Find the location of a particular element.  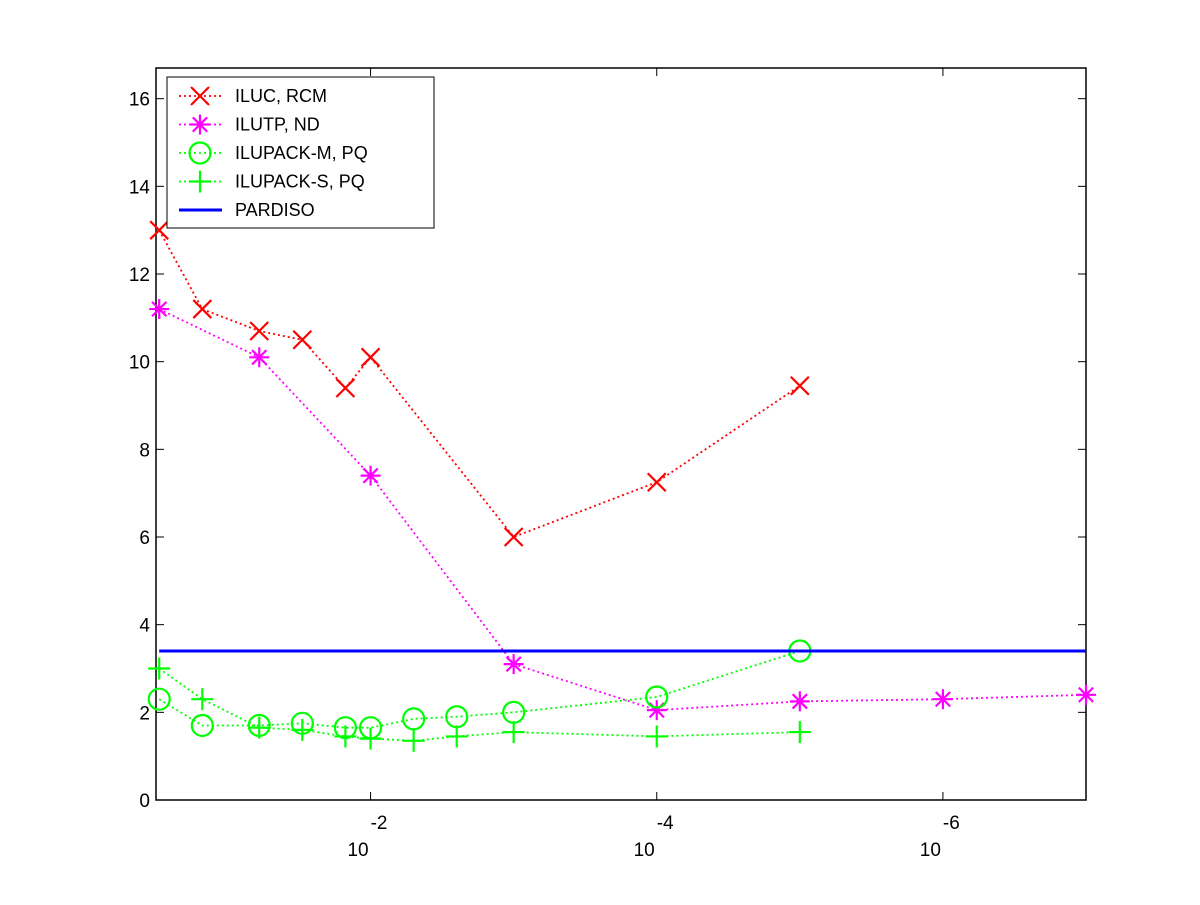

legend-entry: ILUPACK-S, PQ is located at coordinates (272, 181).